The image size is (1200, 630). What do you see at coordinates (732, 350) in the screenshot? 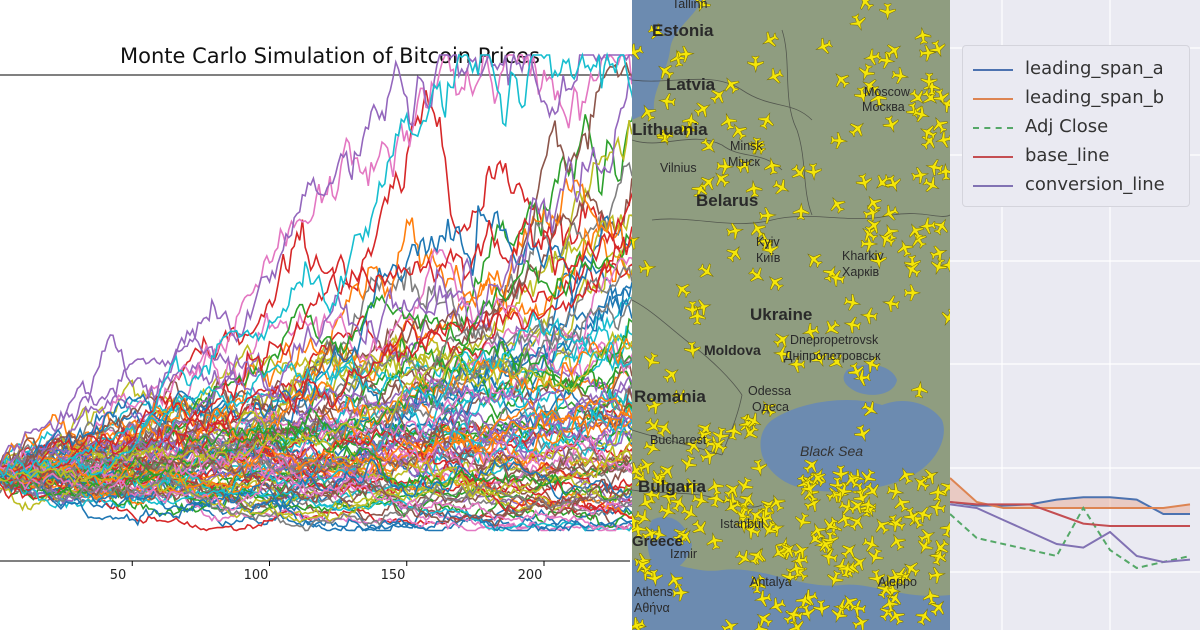
I see `map-label-country: Moldova` at bounding box center [732, 350].